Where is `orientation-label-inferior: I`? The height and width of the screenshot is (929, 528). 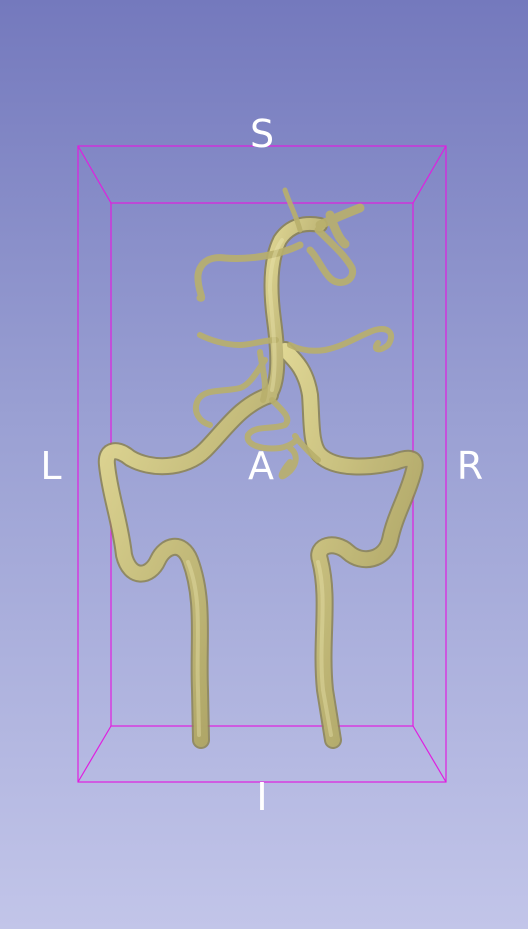
orientation-label-inferior: I is located at coordinates (262, 797).